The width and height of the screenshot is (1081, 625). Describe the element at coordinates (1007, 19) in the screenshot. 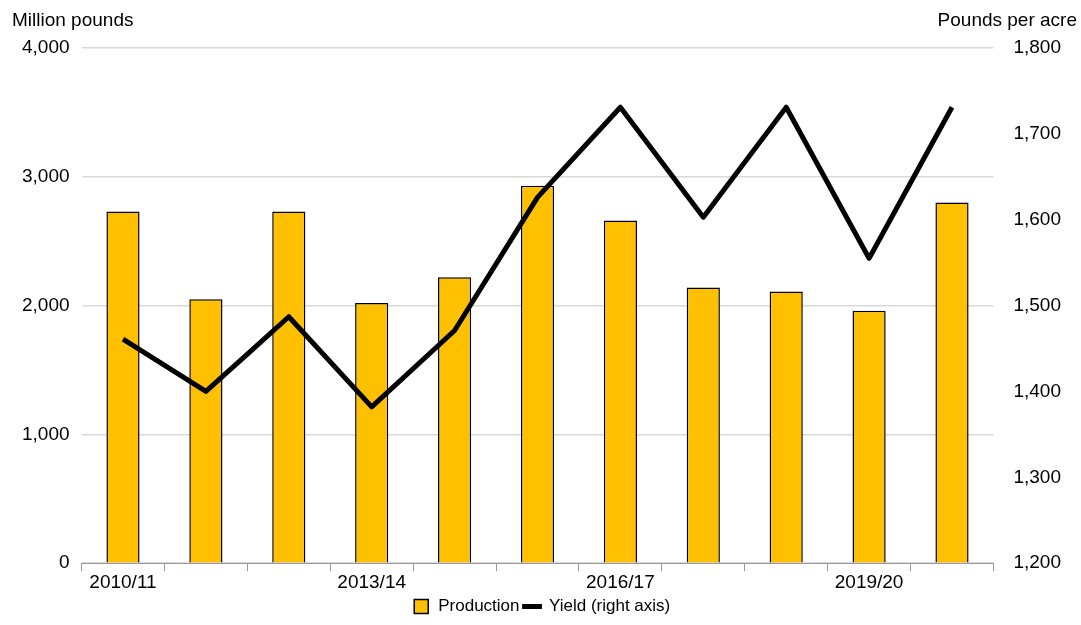

I see `y2-axis-title: Pounds per acre` at that location.